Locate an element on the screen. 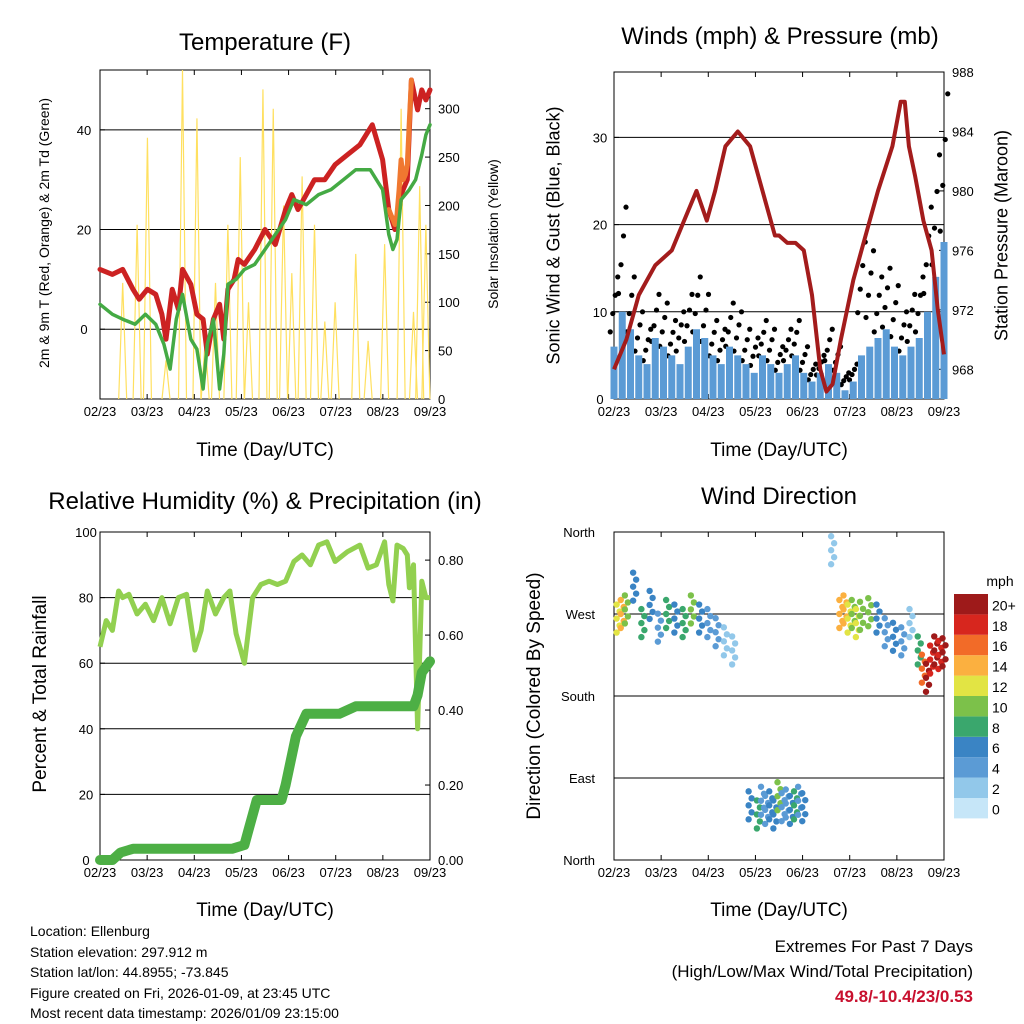 Image resolution: width=1024 pixels, height=1024 pixels. temperature-xtick-label: 09/23 is located at coordinates (430, 411).